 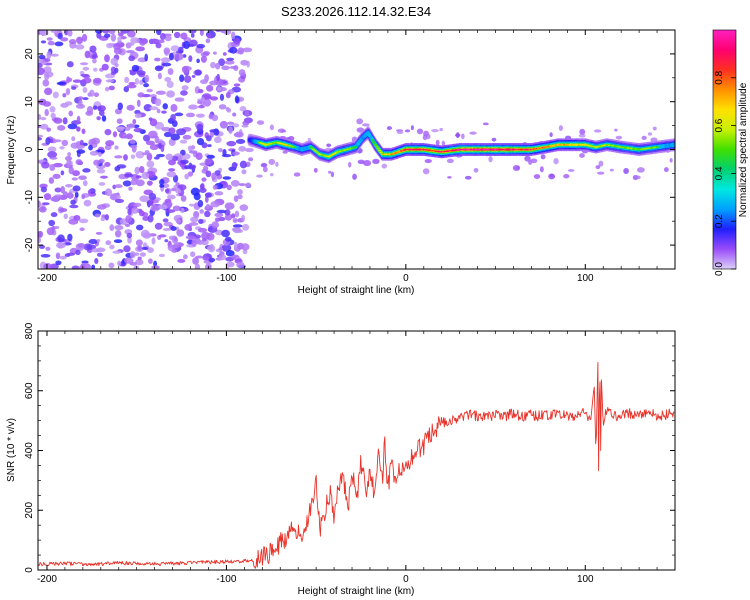 What do you see at coordinates (226, 278) in the screenshot?
I see `spectrogram-x-tick-label: -100` at bounding box center [226, 278].